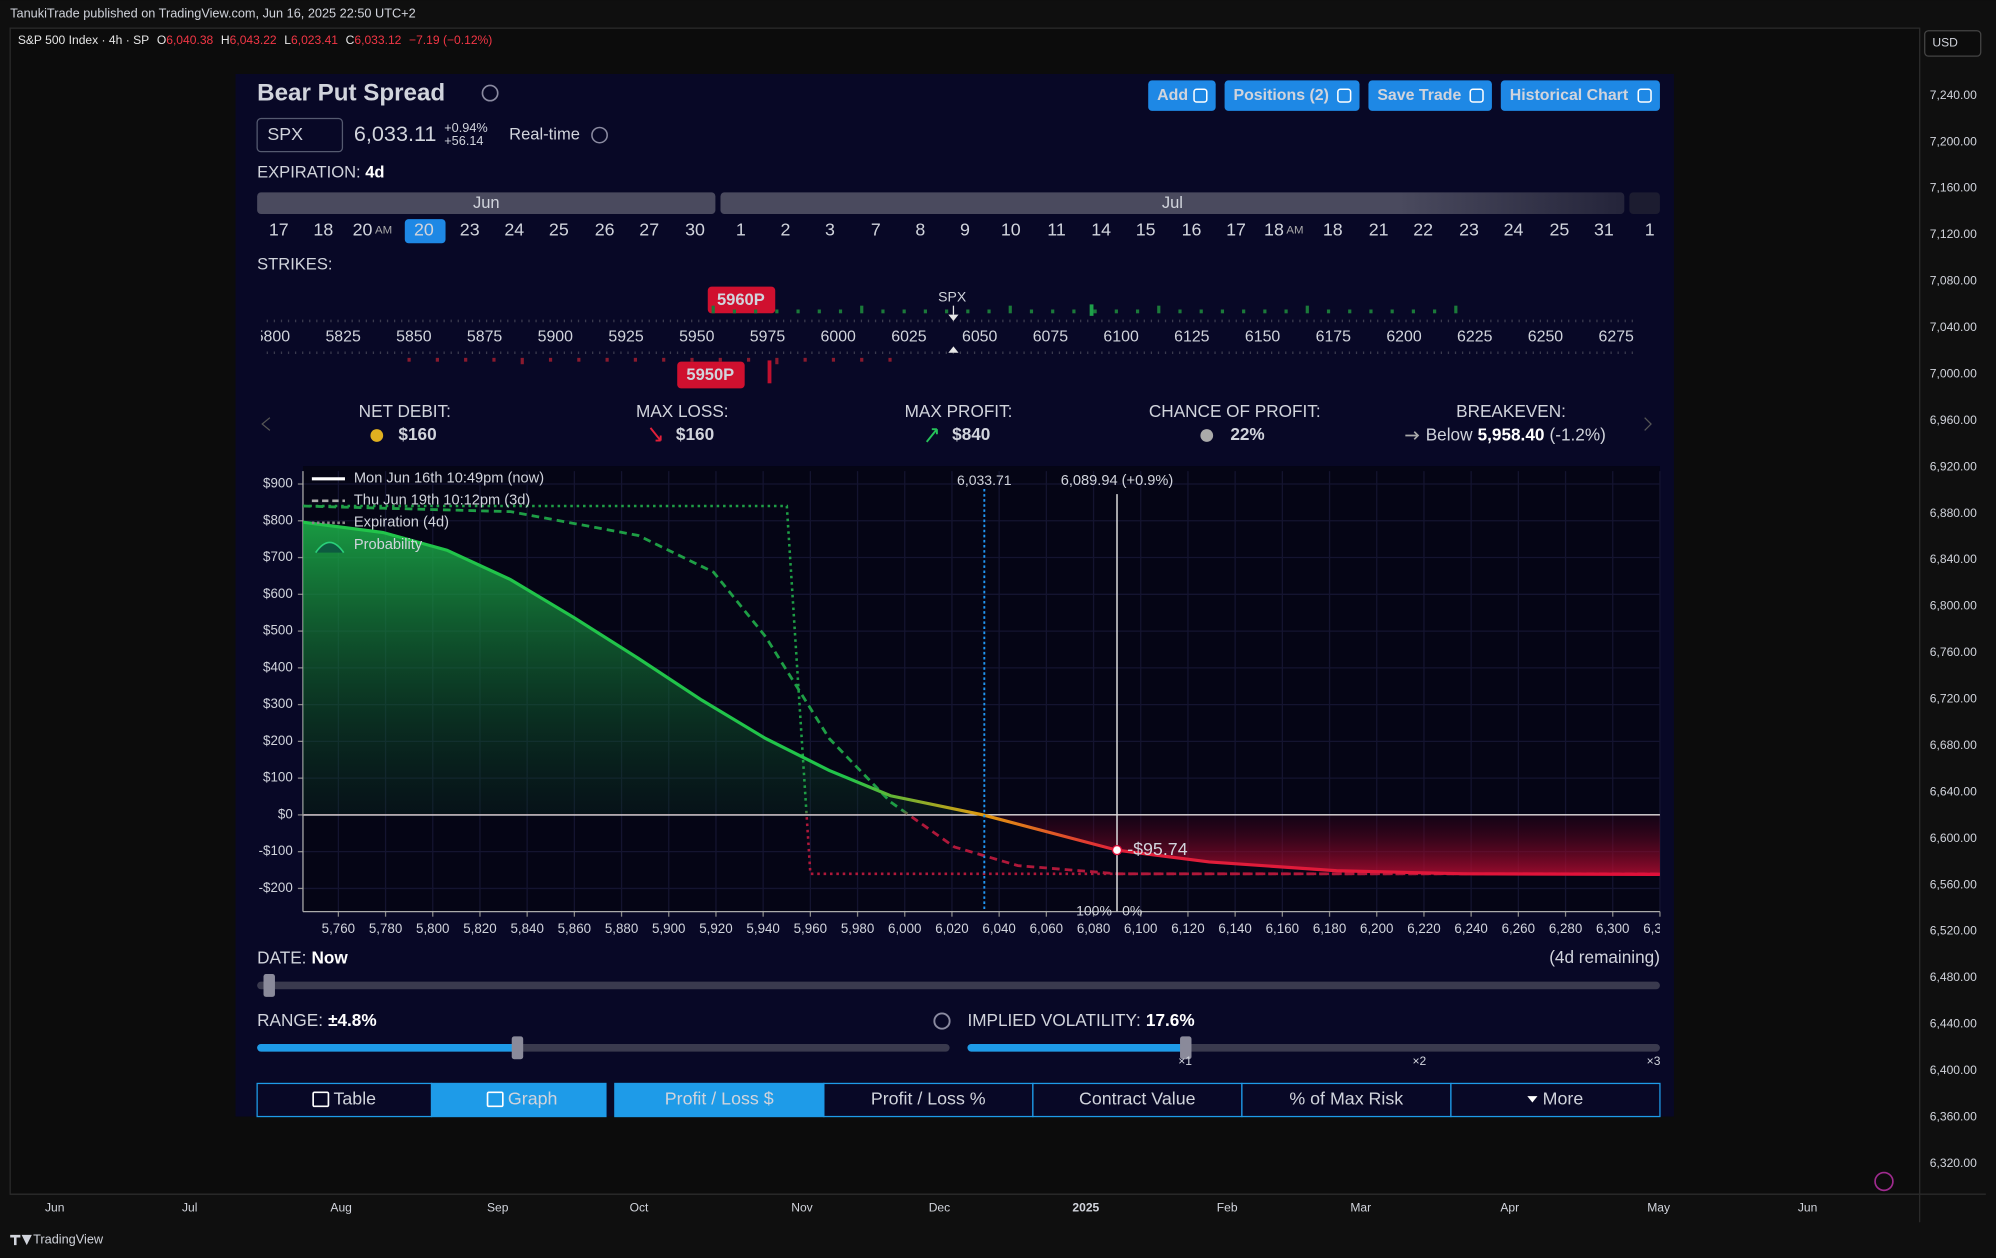  Describe the element at coordinates (958, 985) in the screenshot. I see `date-slider` at that location.